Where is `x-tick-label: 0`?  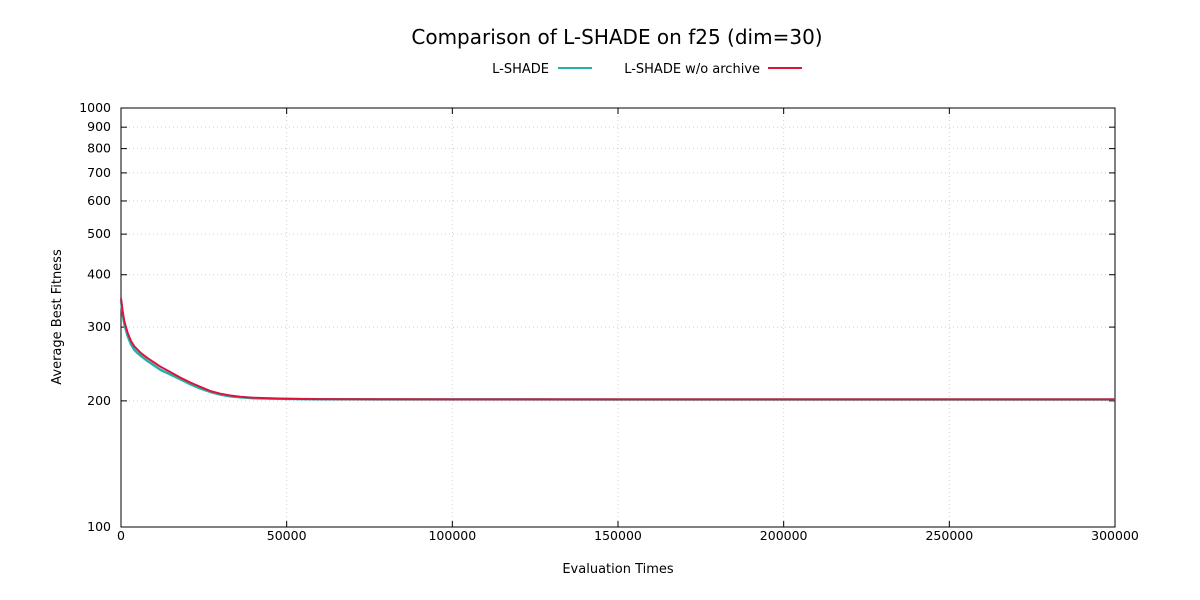
x-tick-label: 0 is located at coordinates (121, 535).